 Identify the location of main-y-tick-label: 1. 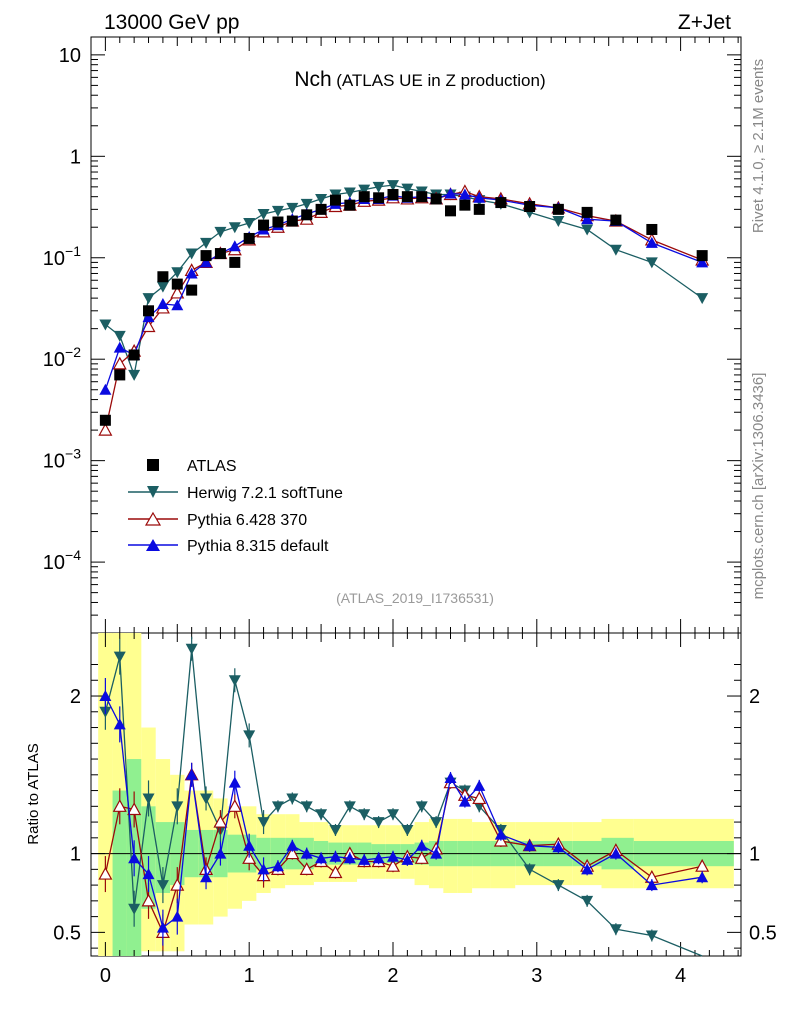
(75, 157).